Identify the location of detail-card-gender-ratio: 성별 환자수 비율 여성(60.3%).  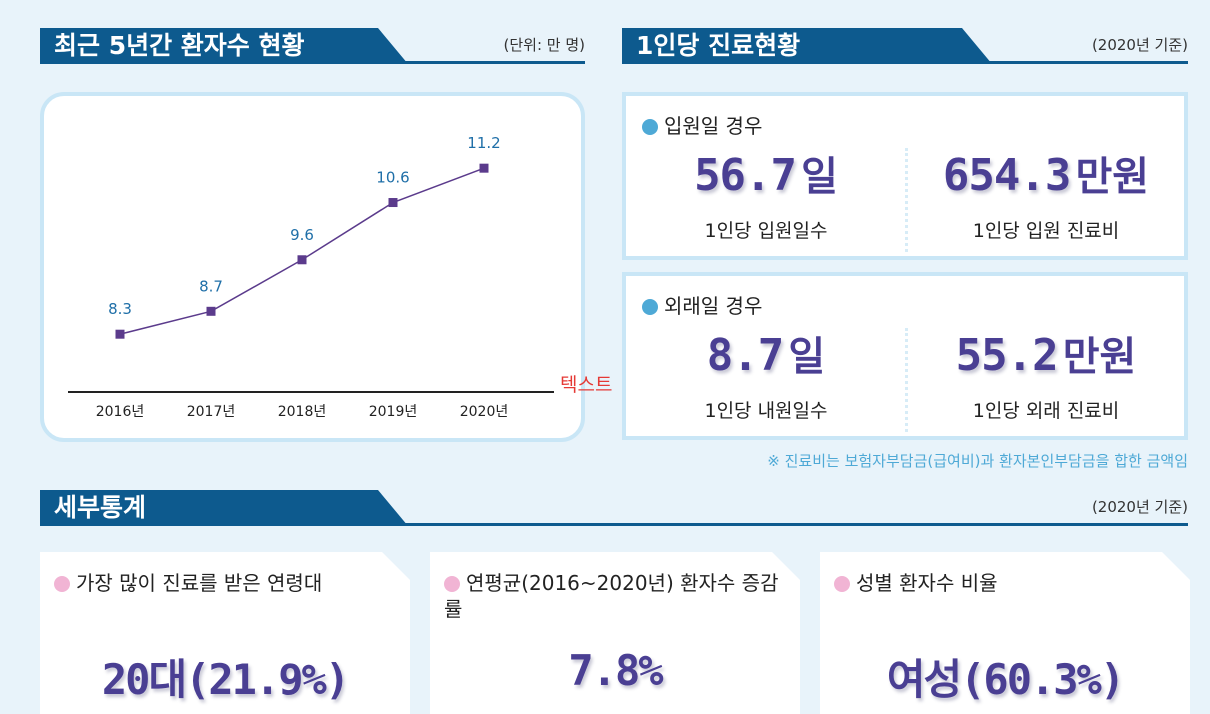
(1005, 633).